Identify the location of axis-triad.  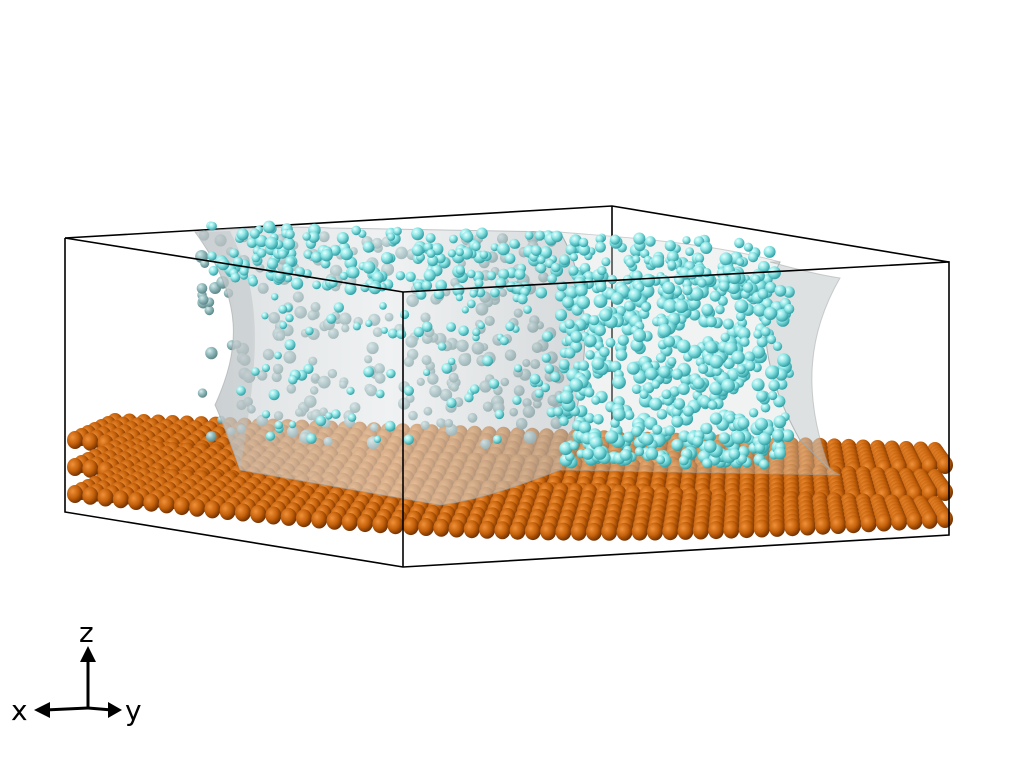
(78, 682).